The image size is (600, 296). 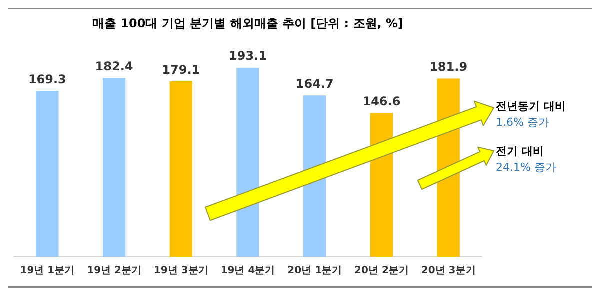 I want to click on x-tick-label: 19년 2분기, so click(x=114, y=271).